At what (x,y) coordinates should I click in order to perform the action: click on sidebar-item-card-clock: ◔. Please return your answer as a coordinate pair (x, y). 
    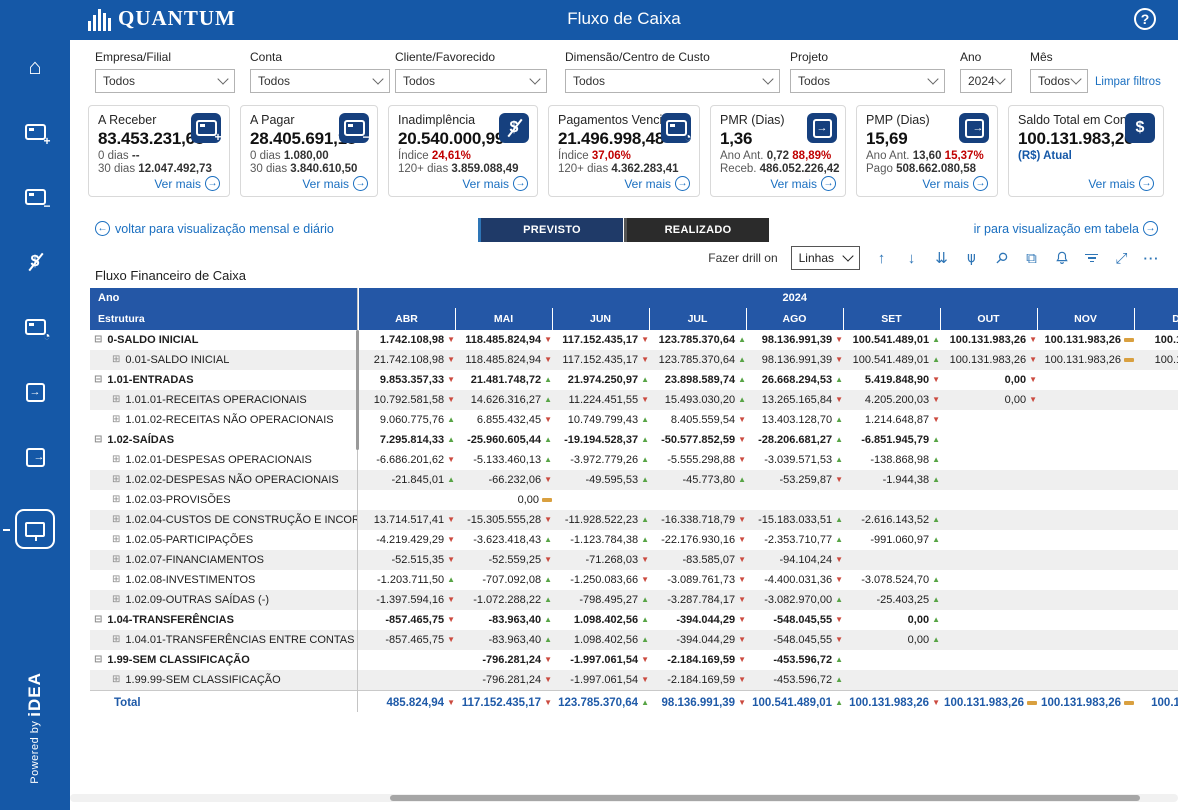
    Looking at the image, I should click on (35, 328).